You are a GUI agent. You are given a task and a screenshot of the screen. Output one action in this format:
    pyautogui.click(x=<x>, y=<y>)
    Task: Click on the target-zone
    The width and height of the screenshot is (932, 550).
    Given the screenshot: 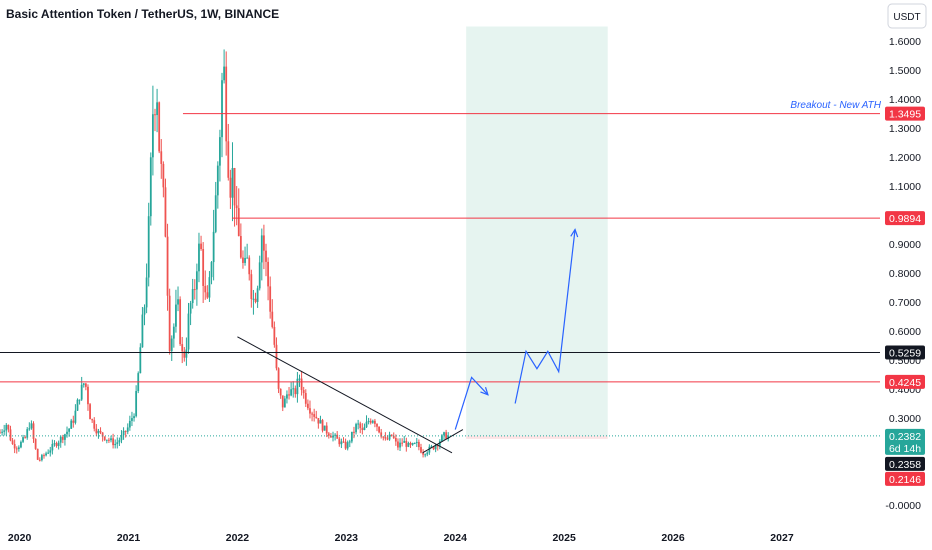 What is the action you would take?
    pyautogui.click(x=537, y=231)
    